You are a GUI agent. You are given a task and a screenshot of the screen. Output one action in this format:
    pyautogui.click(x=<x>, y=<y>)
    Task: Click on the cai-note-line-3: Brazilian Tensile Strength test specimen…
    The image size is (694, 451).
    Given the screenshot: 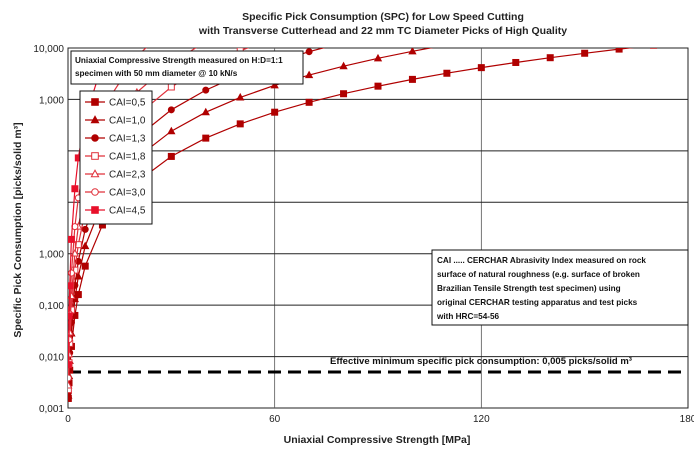 What is the action you would take?
    pyautogui.click(x=529, y=288)
    